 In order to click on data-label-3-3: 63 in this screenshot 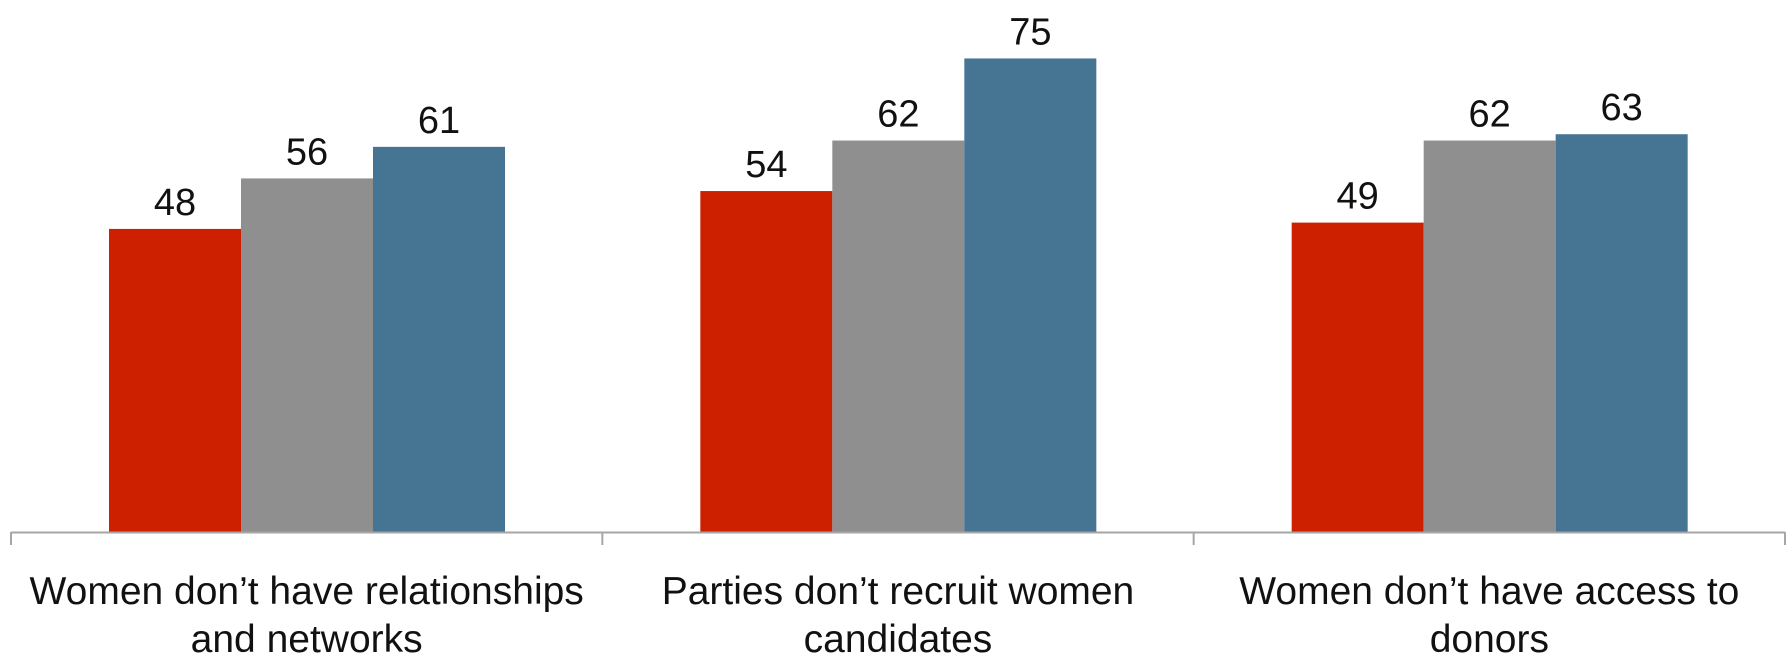, I will do `click(1622, 108)`.